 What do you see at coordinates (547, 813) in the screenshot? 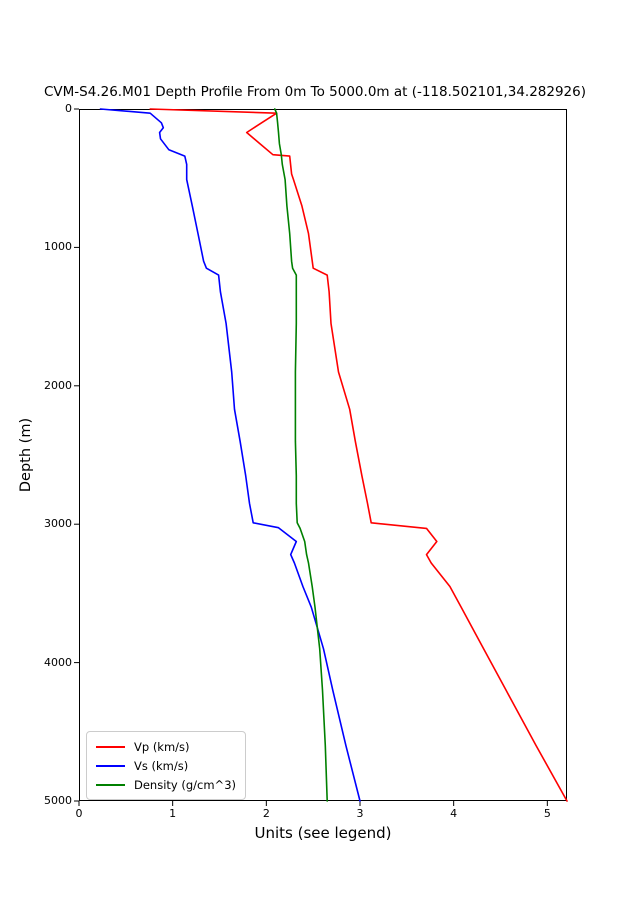
I see `x-tick-label: 5` at bounding box center [547, 813].